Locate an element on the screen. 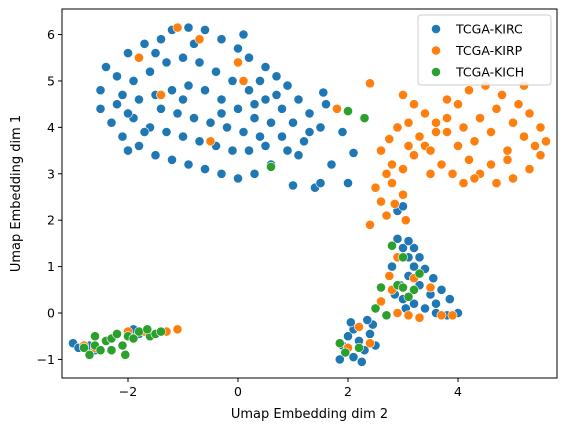 This screenshot has height=432, width=565. x-tick-label: 4 is located at coordinates (458, 391).